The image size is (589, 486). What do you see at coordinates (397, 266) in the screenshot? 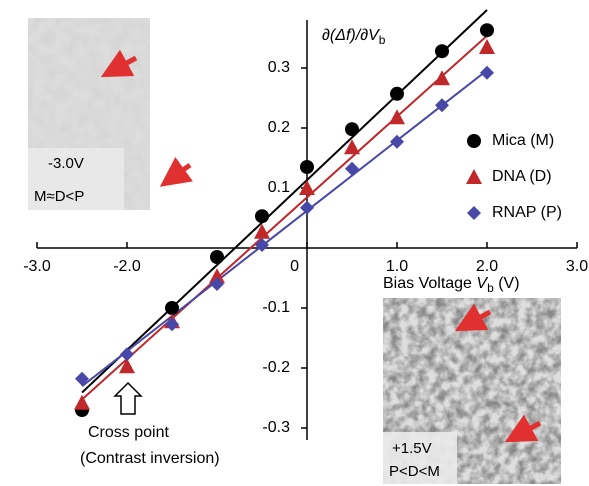
I see `x-tick-label: 1.0` at bounding box center [397, 266].